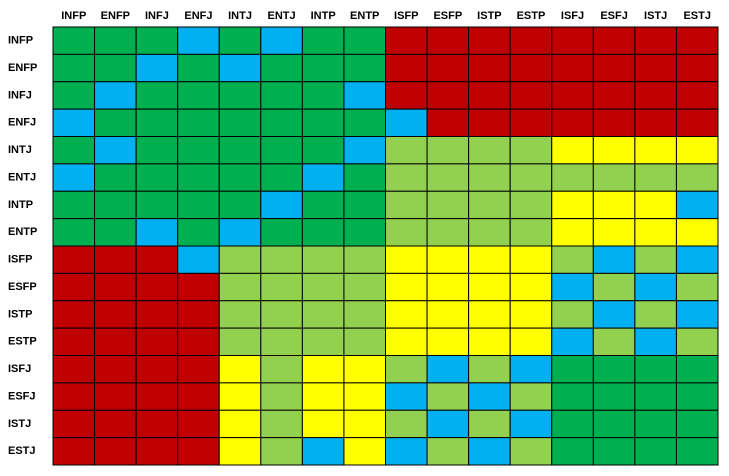 Image resolution: width=729 pixels, height=476 pixels. Describe the element at coordinates (531, 16) in the screenshot. I see `column-label: ESTP` at that location.